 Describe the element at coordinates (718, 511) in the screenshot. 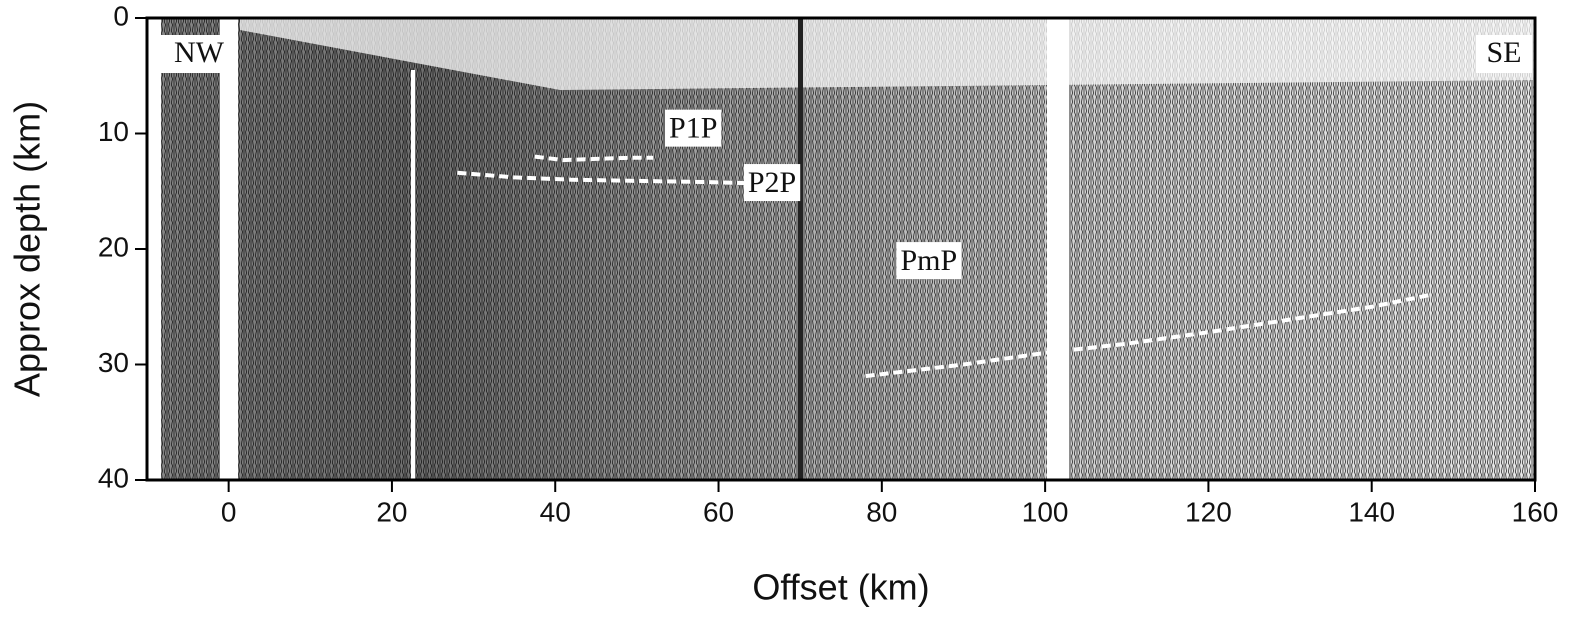

I see `x-tick-label: 60` at that location.